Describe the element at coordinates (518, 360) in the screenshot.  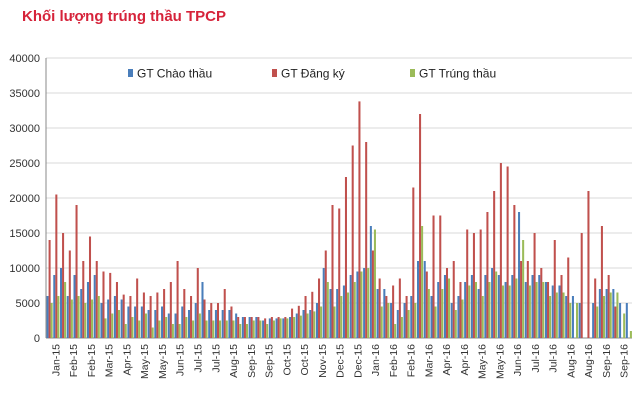
I see `x-tick-label: Jun-16` at that location.